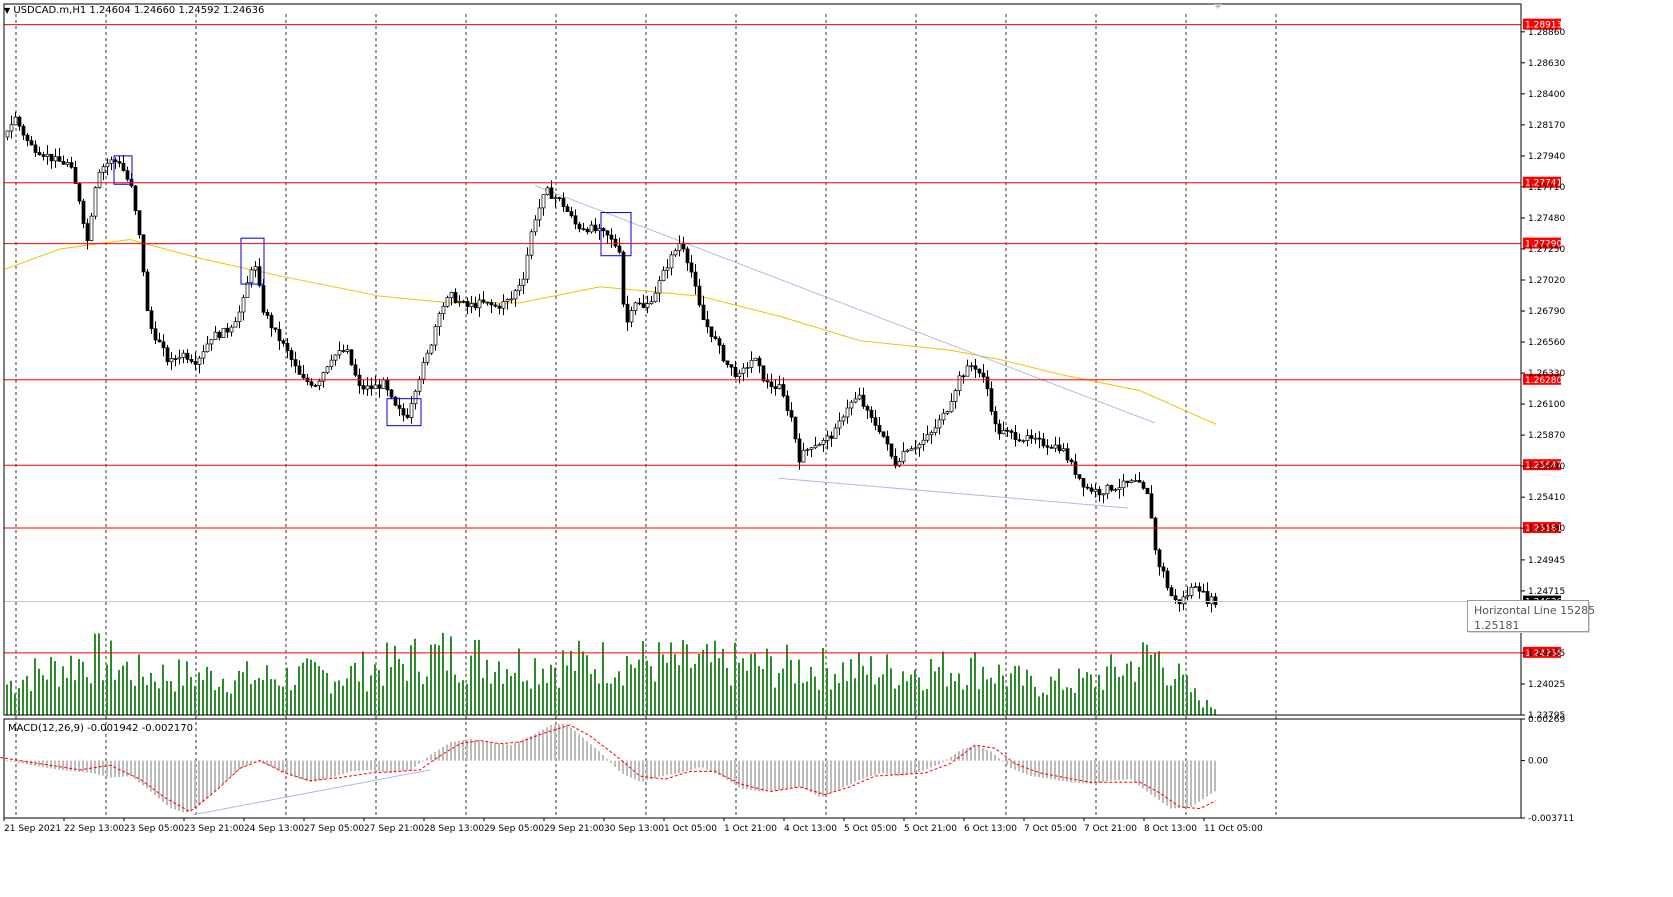  I want to click on price-tick-label: 1.24255, so click(1546, 654).